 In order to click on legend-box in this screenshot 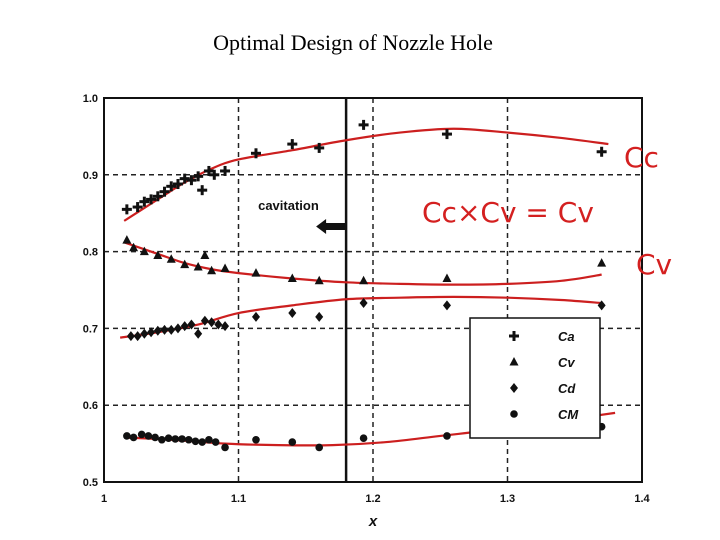, I will do `click(535, 378)`.